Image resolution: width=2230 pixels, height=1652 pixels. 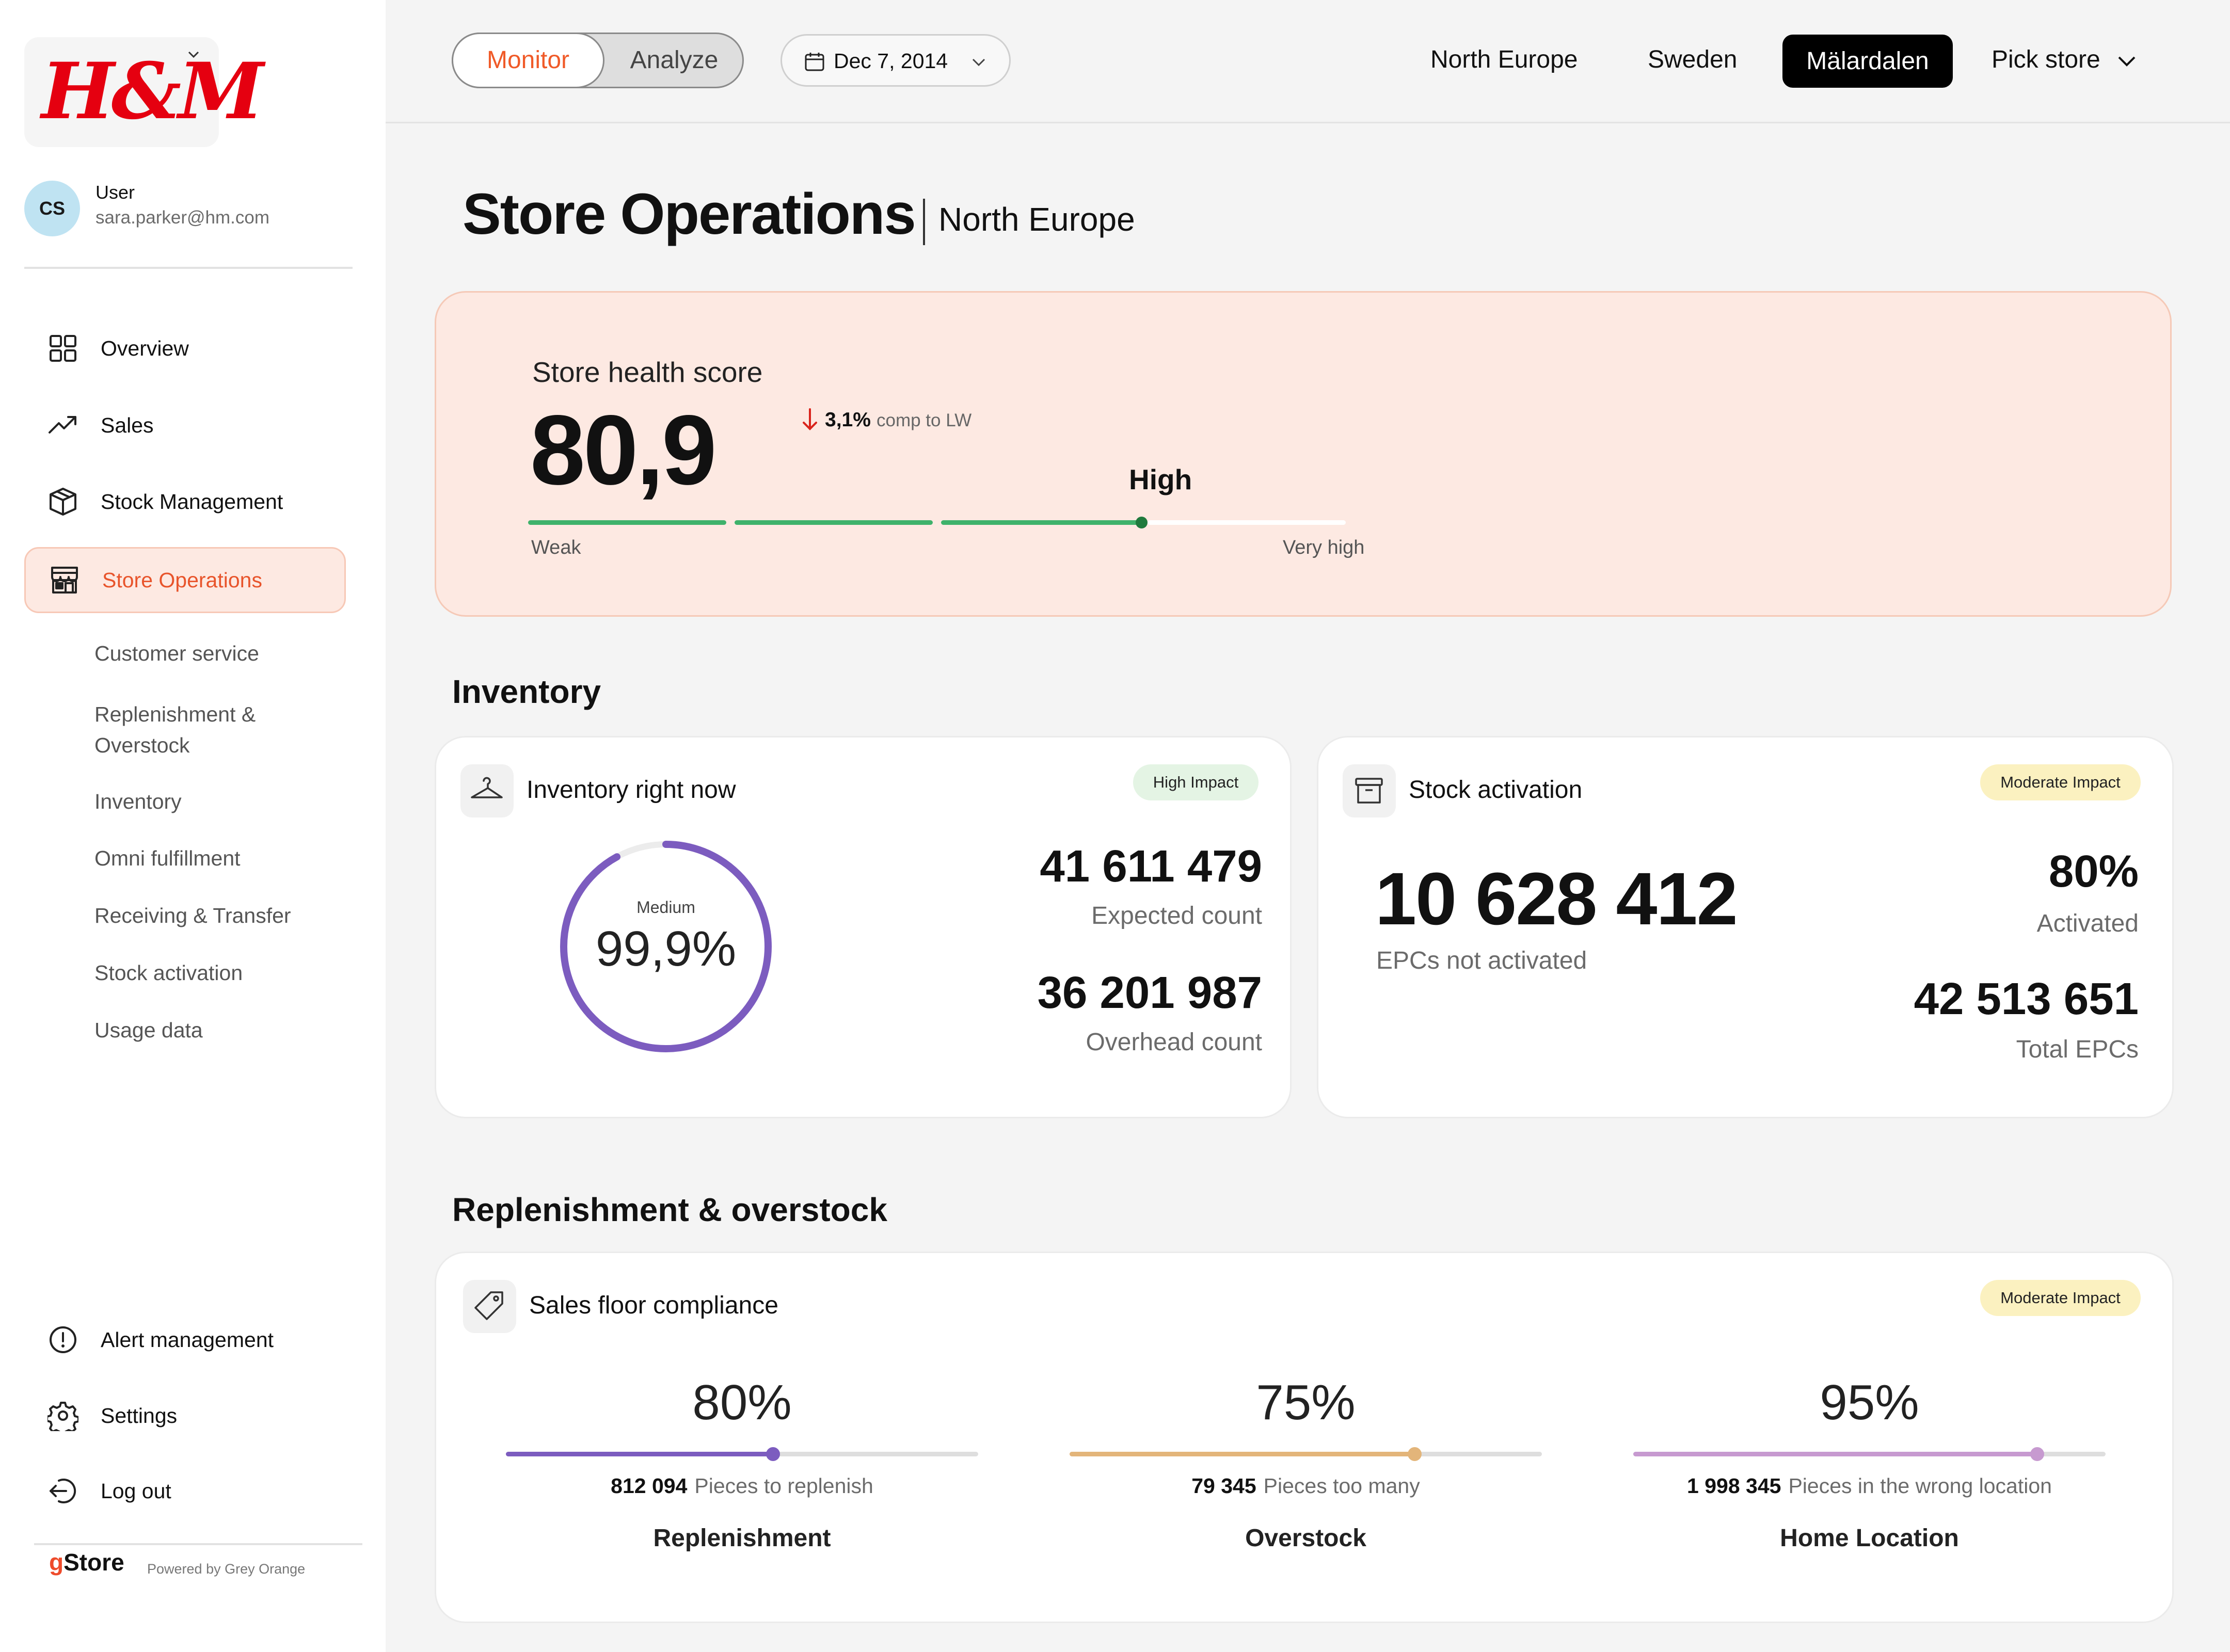 What do you see at coordinates (1324, 547) in the screenshot?
I see `health-max-label: Very high` at bounding box center [1324, 547].